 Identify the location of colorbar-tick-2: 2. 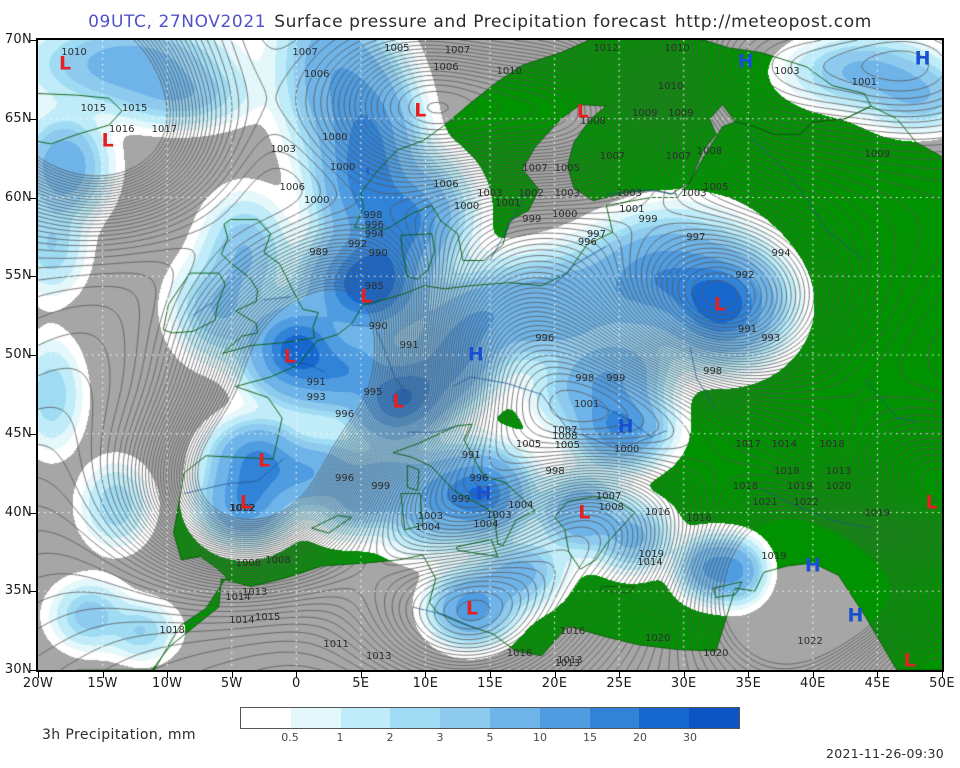
(390, 737).